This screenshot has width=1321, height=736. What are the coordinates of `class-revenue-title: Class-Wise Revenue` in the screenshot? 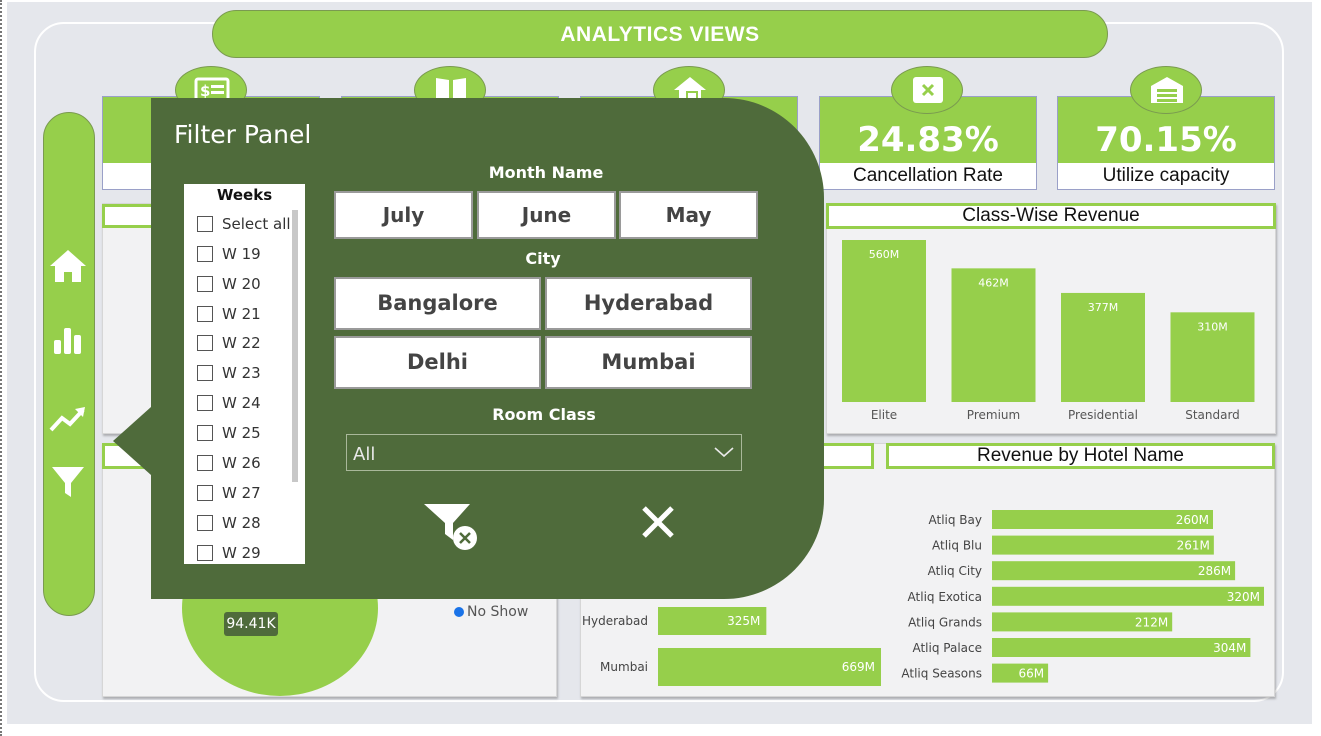 It's located at (1051, 216).